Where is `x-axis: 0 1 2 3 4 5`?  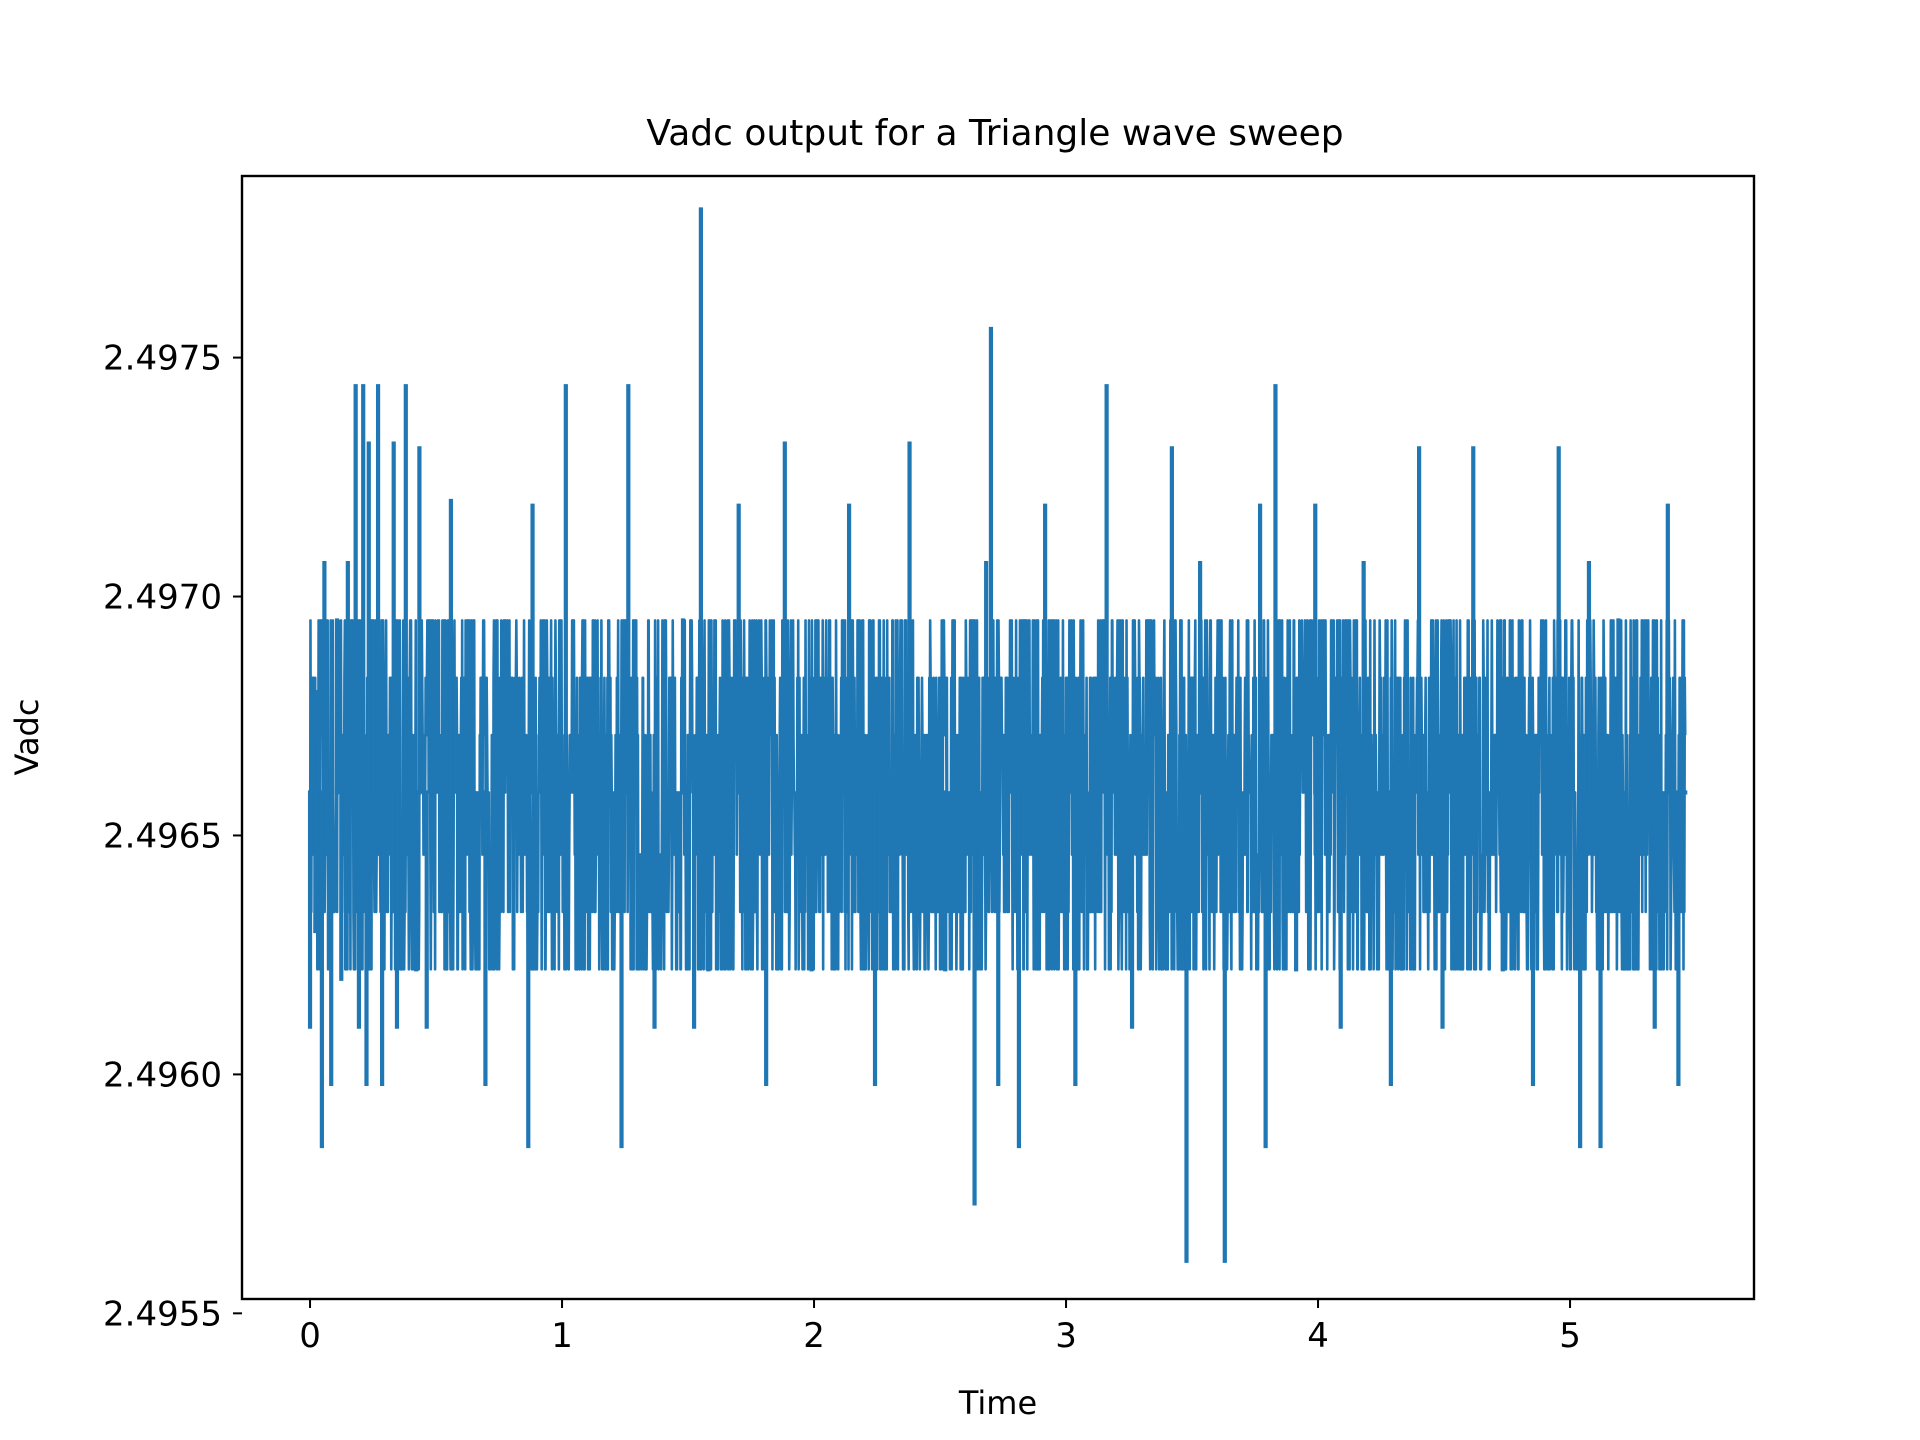 x-axis: 0 1 2 3 4 5 is located at coordinates (940, 1327).